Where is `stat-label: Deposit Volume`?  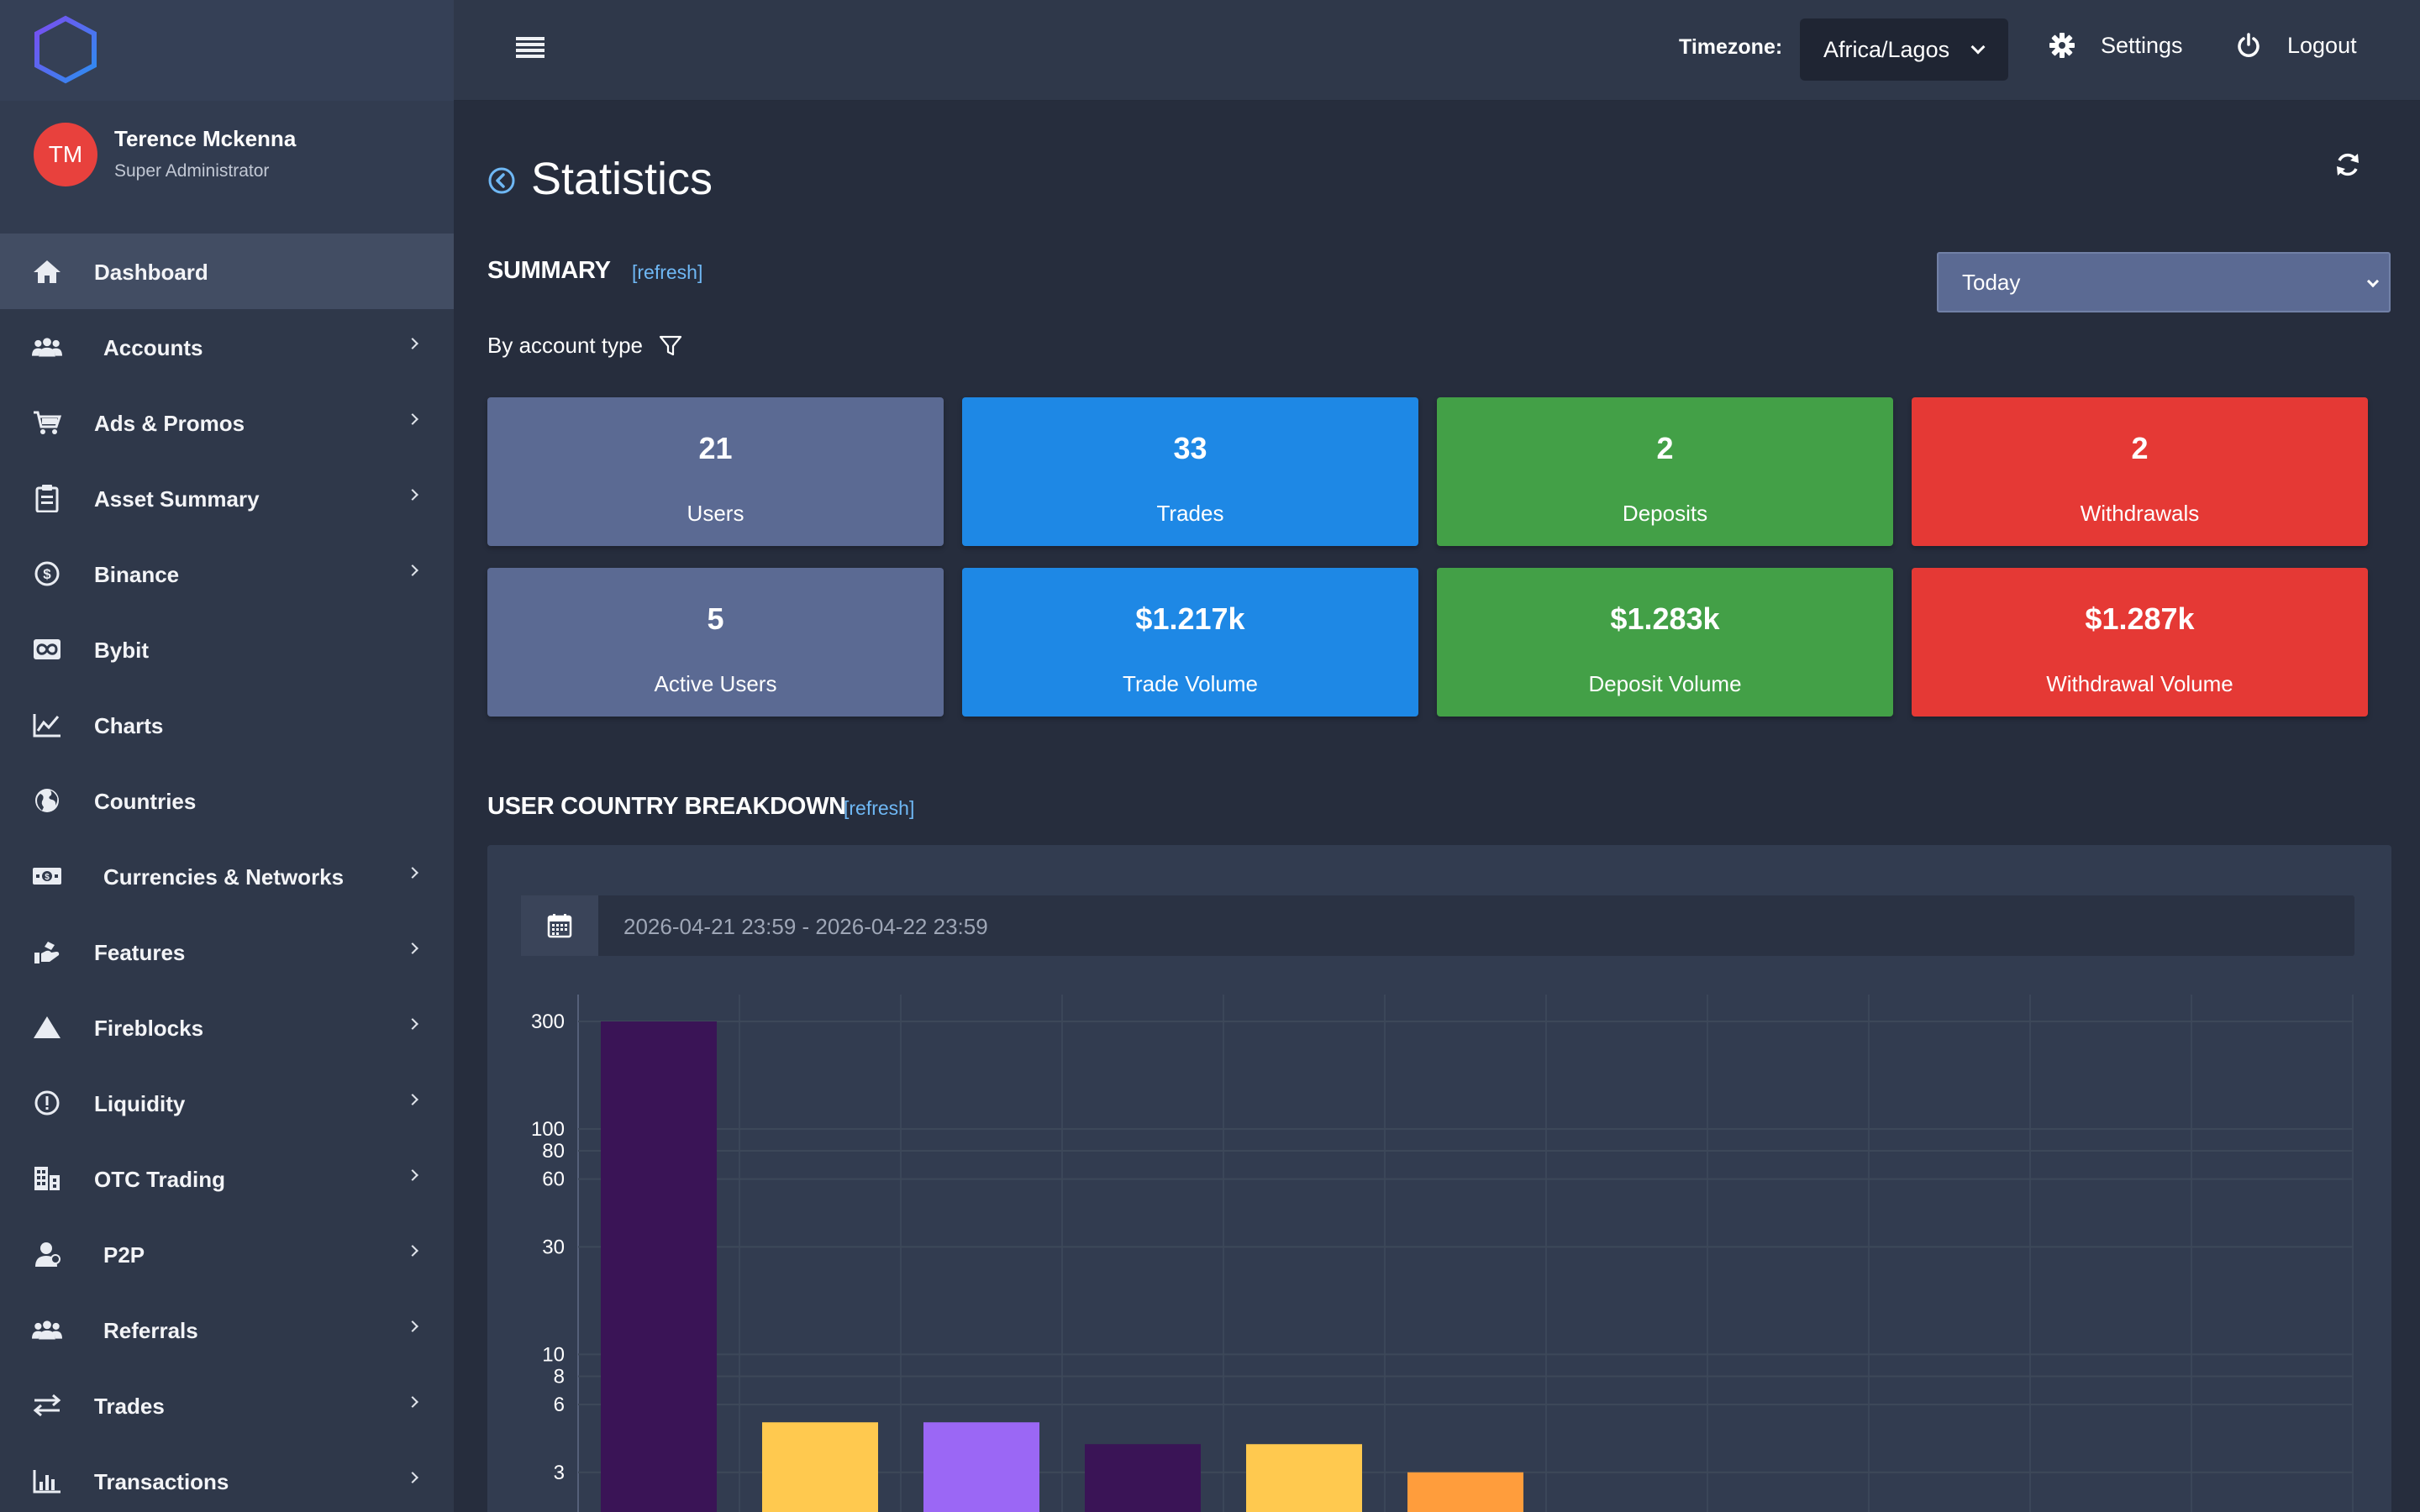
stat-label: Deposit Volume is located at coordinates (1665, 683).